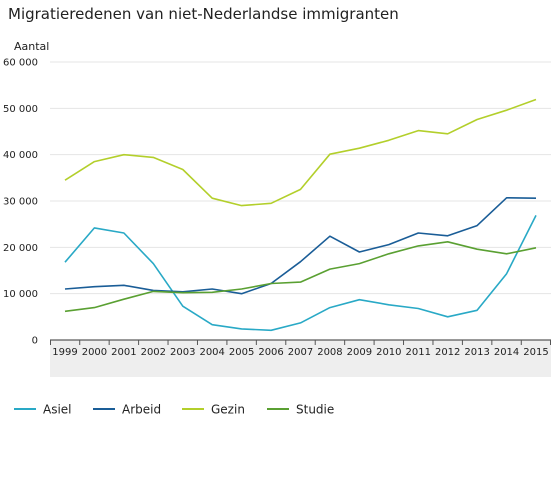 The height and width of the screenshot is (485, 560). What do you see at coordinates (315, 410) in the screenshot?
I see `legend-label-studie: Studie` at bounding box center [315, 410].